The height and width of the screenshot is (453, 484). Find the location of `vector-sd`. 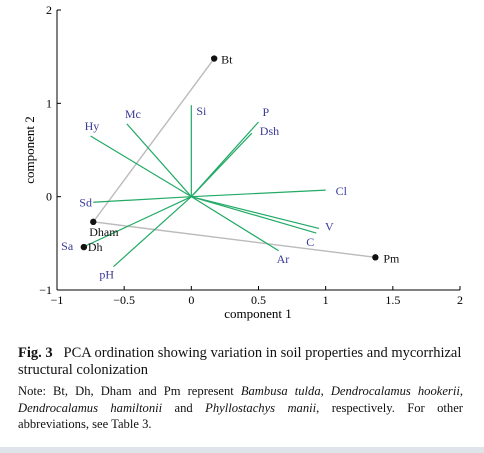

vector-sd is located at coordinates (142, 199).